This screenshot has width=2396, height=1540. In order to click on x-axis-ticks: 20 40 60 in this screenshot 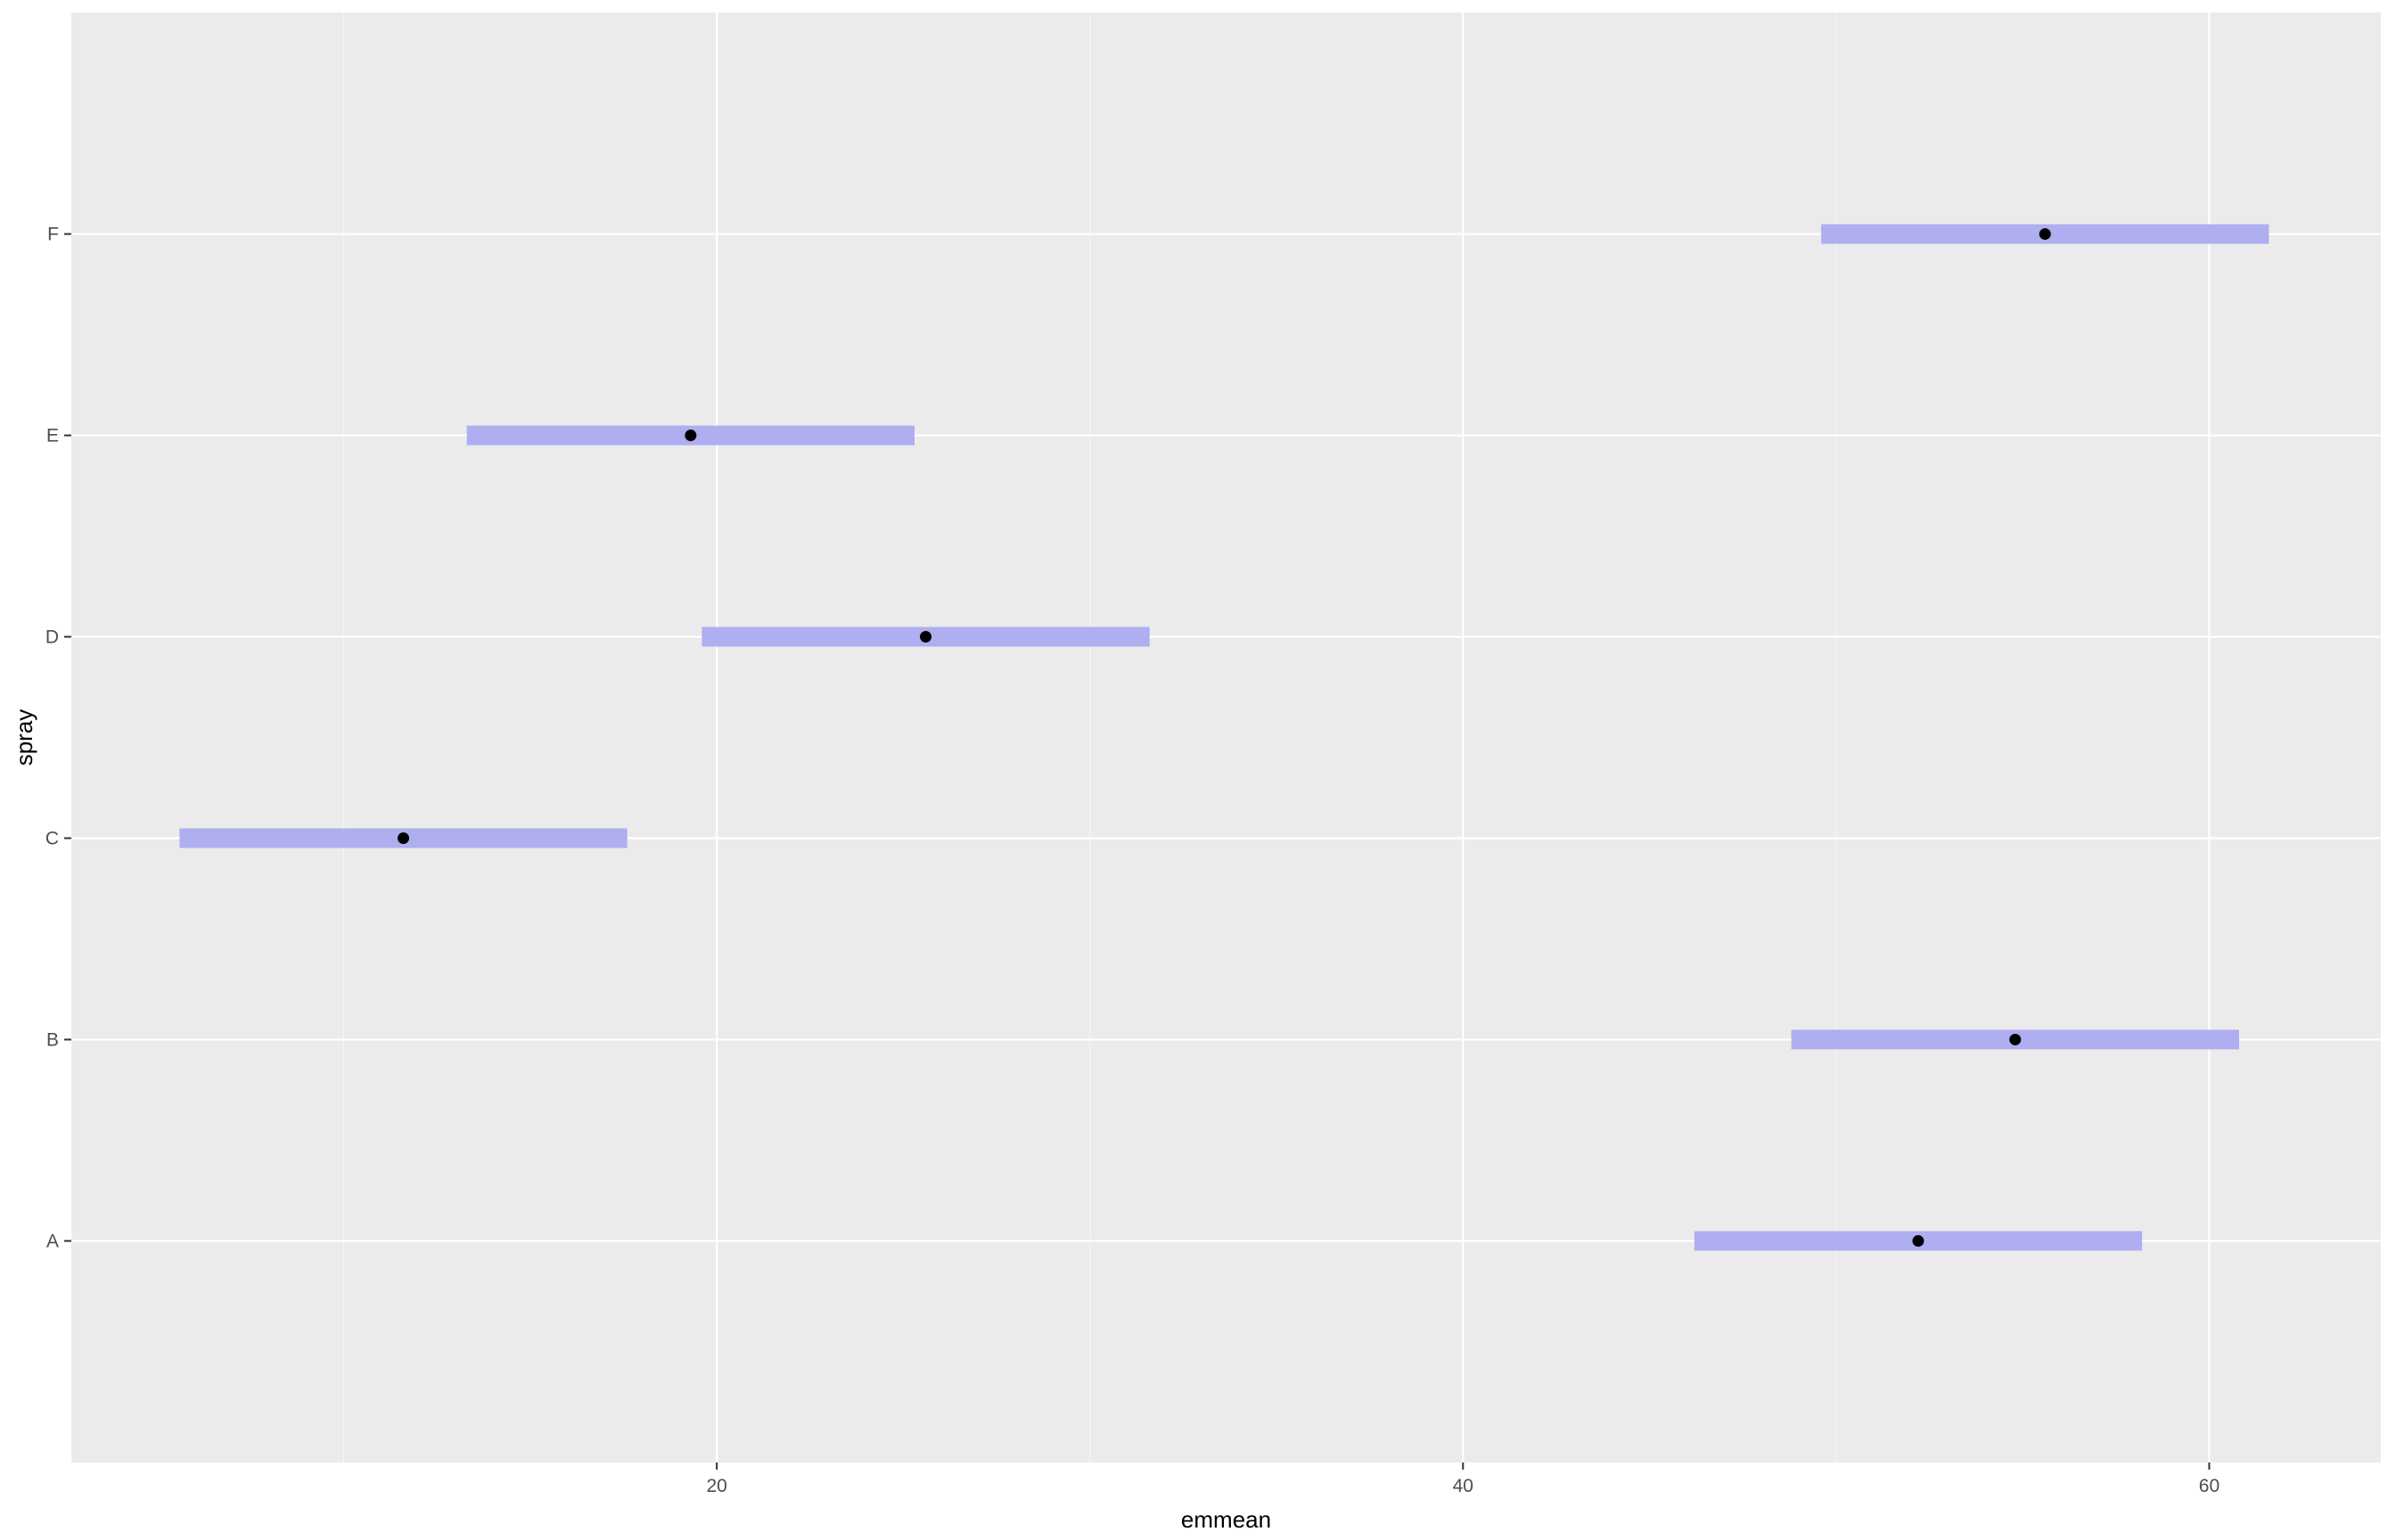, I will do `click(1463, 1479)`.